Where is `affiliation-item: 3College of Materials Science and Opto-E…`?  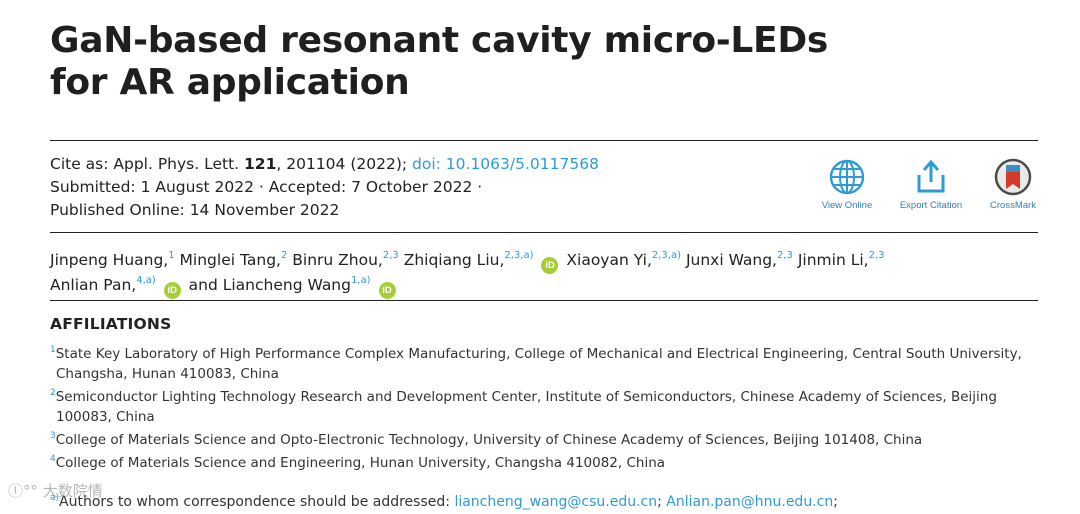 affiliation-item: 3College of Materials Science and Opto-E… is located at coordinates (545, 440).